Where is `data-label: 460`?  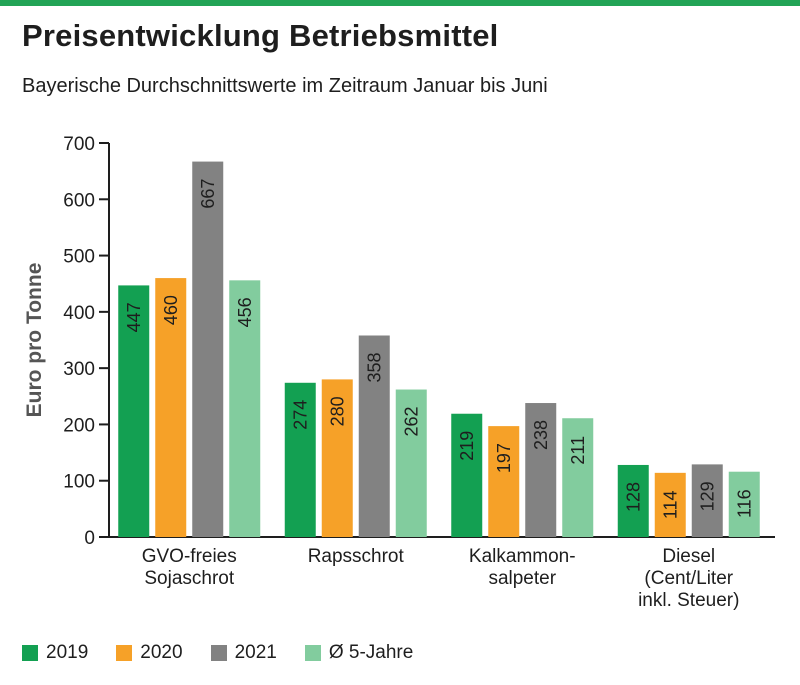
data-label: 460 is located at coordinates (171, 310).